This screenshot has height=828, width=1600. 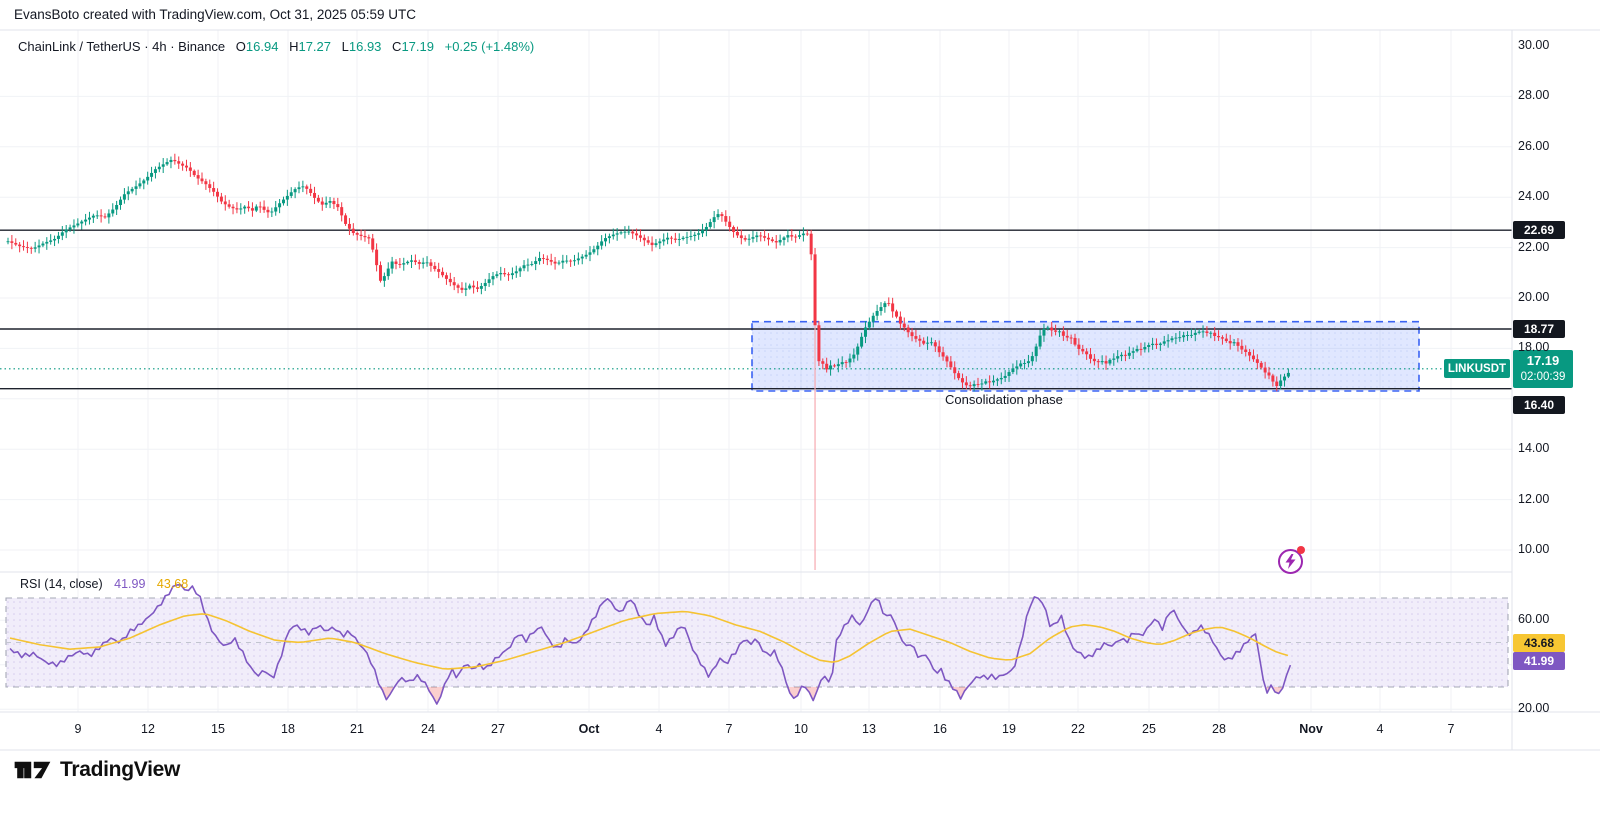 What do you see at coordinates (32, 770) in the screenshot?
I see `tradingview-logo-icon` at bounding box center [32, 770].